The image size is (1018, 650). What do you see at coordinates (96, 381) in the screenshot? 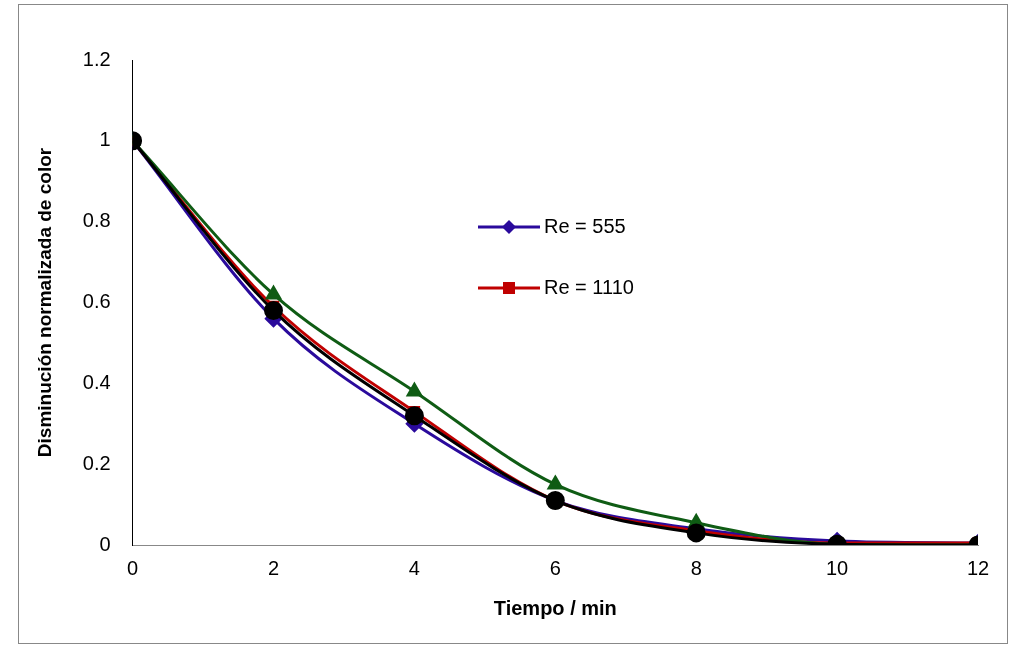
I see `y-tick-label: 0.4` at bounding box center [96, 381].